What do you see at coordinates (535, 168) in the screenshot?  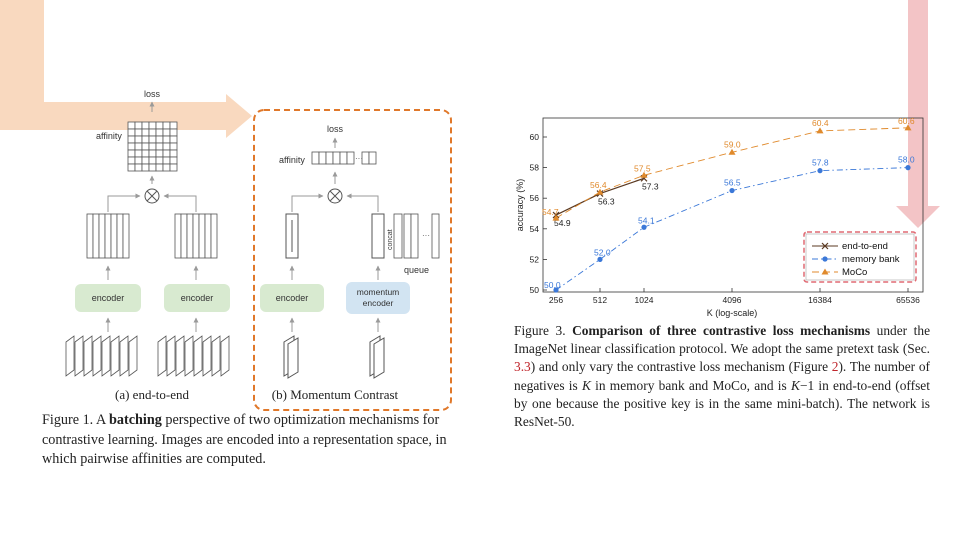 I see `y-tick-label: 58` at bounding box center [535, 168].